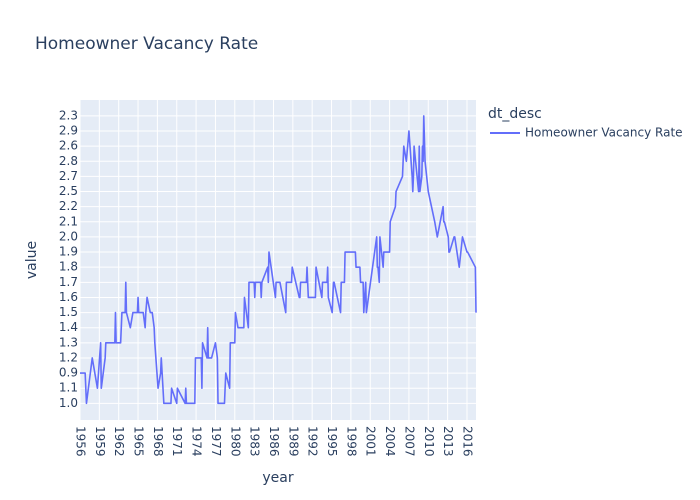 The image size is (700, 500). What do you see at coordinates (68, 221) in the screenshot?
I see `y-tick-label: 2.1` at bounding box center [68, 221].